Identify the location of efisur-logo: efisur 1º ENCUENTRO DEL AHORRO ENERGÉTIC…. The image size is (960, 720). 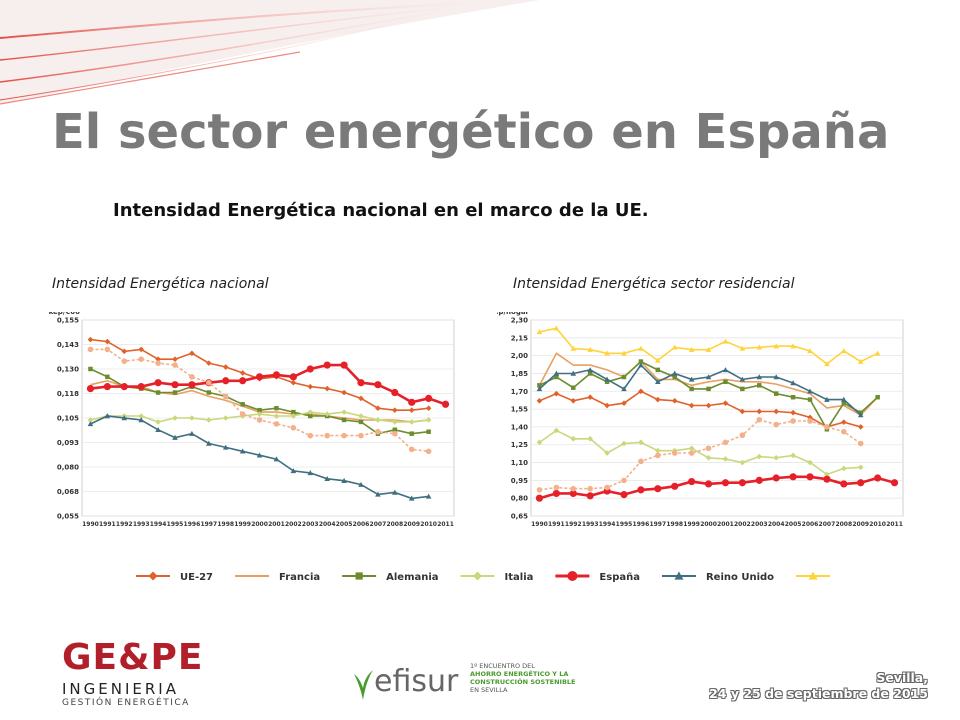
(463, 685).